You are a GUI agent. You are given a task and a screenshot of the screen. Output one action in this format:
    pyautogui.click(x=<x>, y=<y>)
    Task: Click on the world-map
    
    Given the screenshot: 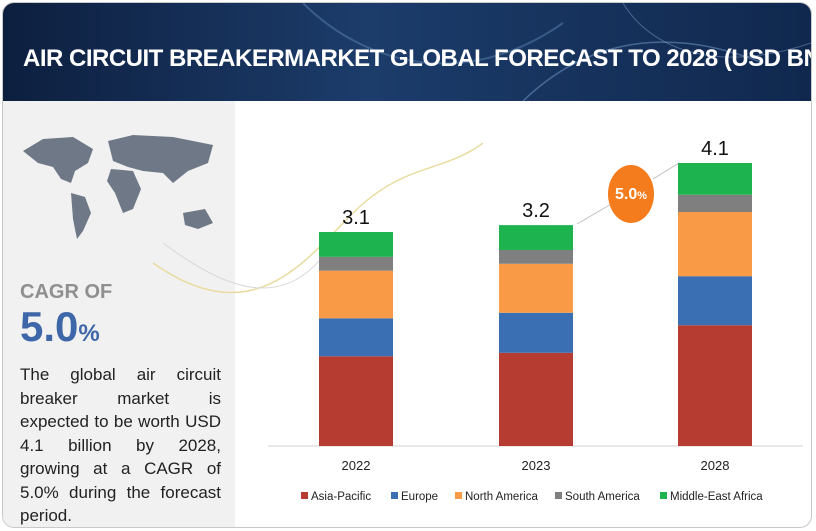 What is the action you would take?
    pyautogui.click(x=118, y=187)
    